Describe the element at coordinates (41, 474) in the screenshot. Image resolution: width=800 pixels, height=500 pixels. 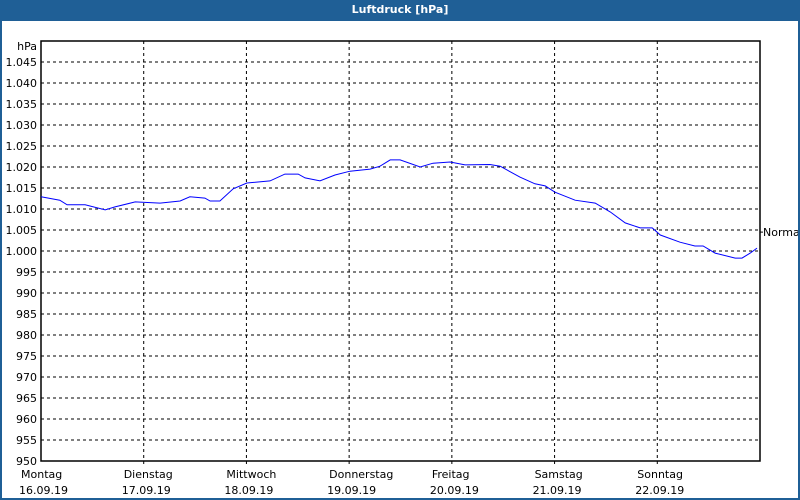
I see `day-name-label: Montag` at that location.